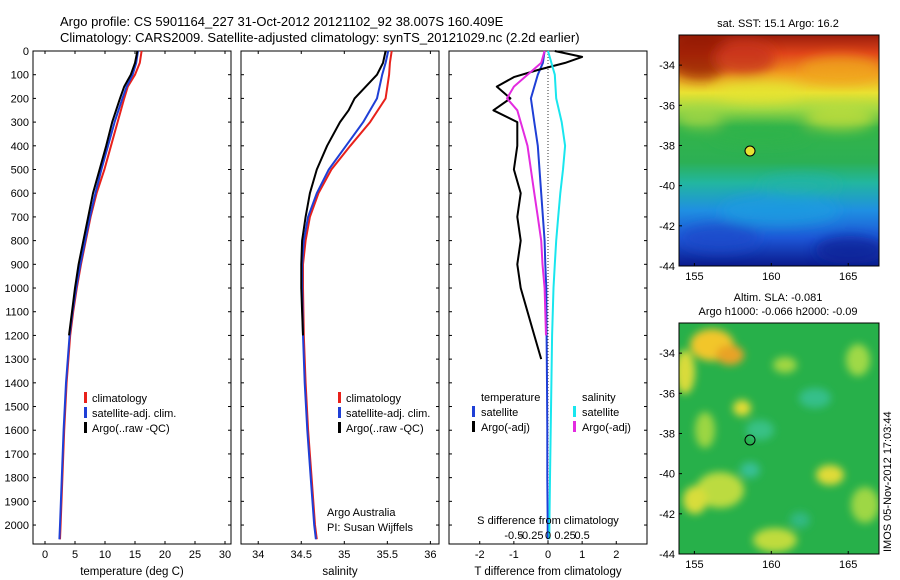 This screenshot has height=580, width=900. Describe the element at coordinates (20, 76) in the screenshot. I see `y-tick-label: 100` at that location.